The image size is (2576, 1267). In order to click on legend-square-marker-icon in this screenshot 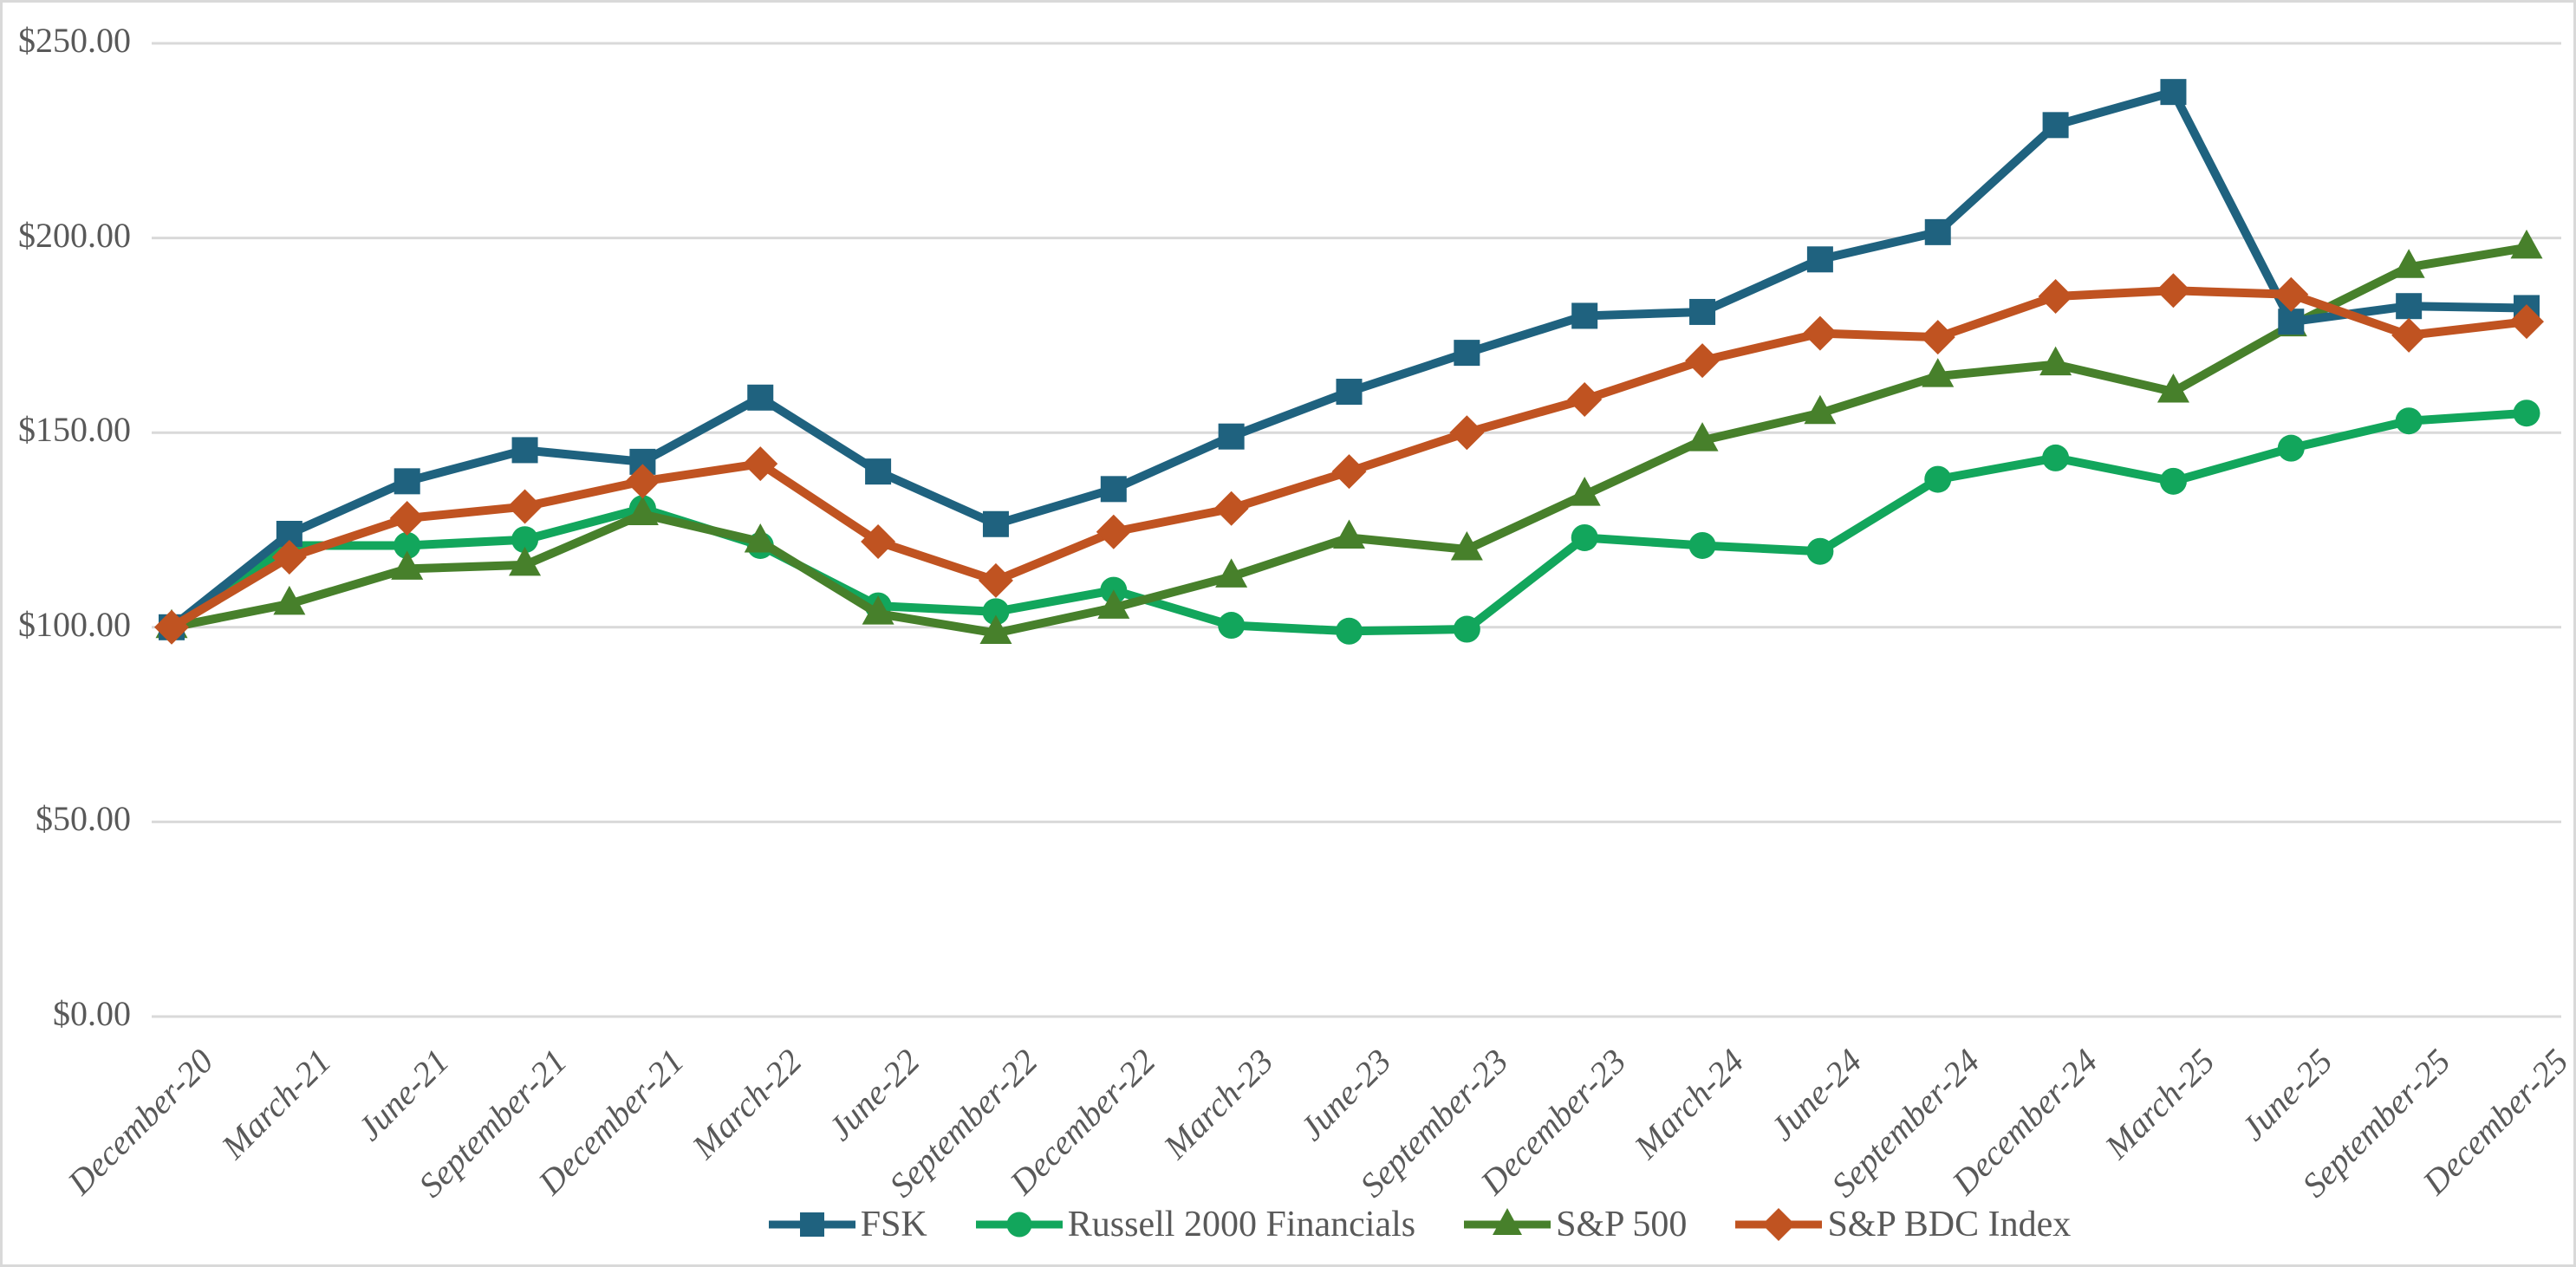, I will do `click(811, 1224)`.